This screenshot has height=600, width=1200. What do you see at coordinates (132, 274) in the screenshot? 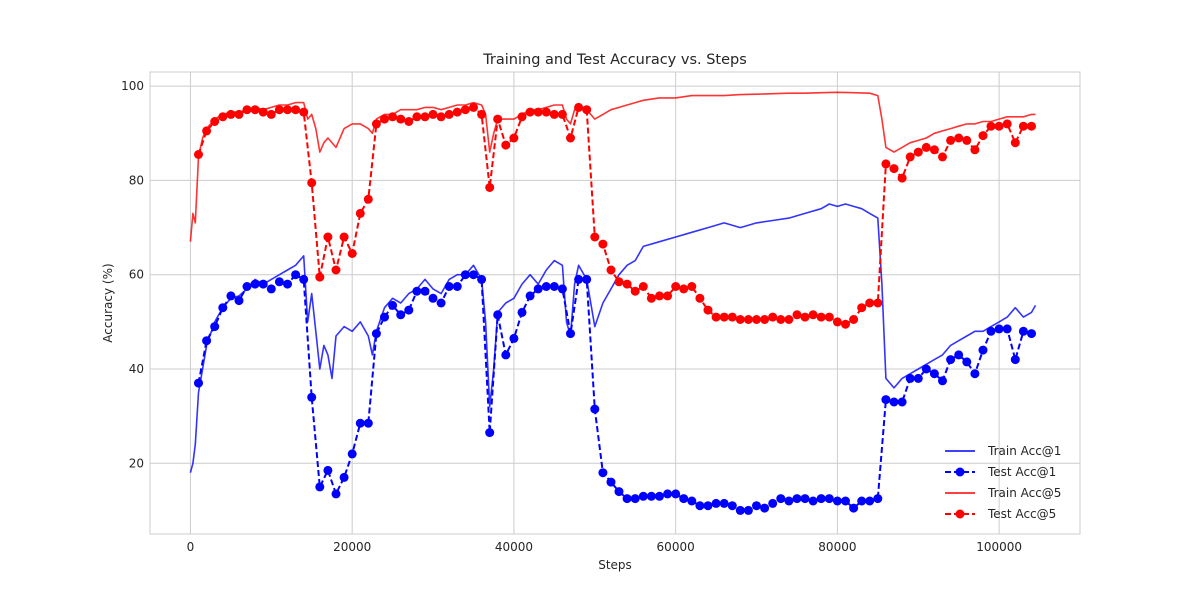
I see `y-axis: 20 40 60 80 100` at bounding box center [132, 274].